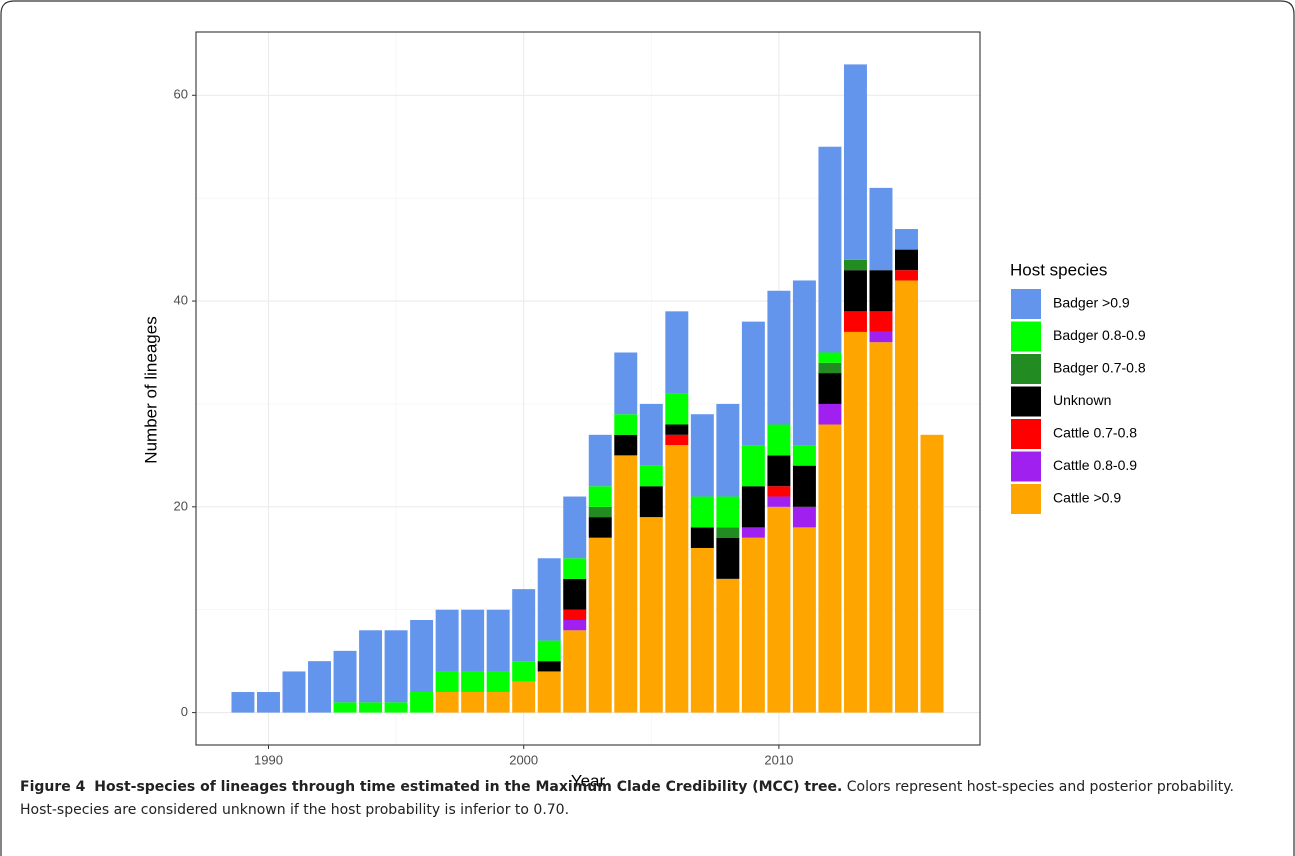 This screenshot has width=1295, height=856. Describe the element at coordinates (1058, 269) in the screenshot. I see `legend-title: Host species` at that location.